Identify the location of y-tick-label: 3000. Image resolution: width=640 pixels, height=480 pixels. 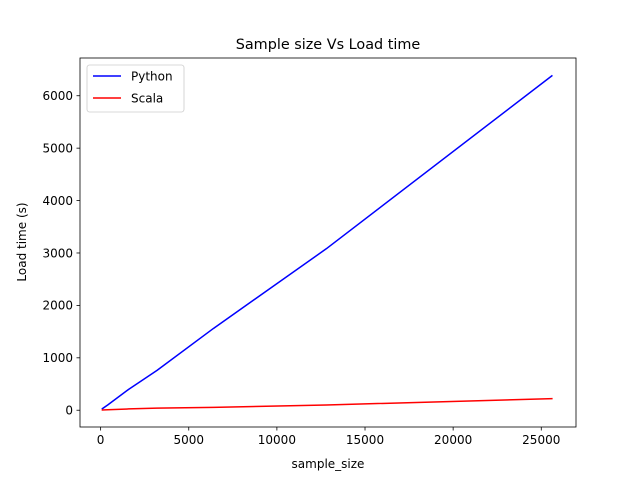
(57, 253).